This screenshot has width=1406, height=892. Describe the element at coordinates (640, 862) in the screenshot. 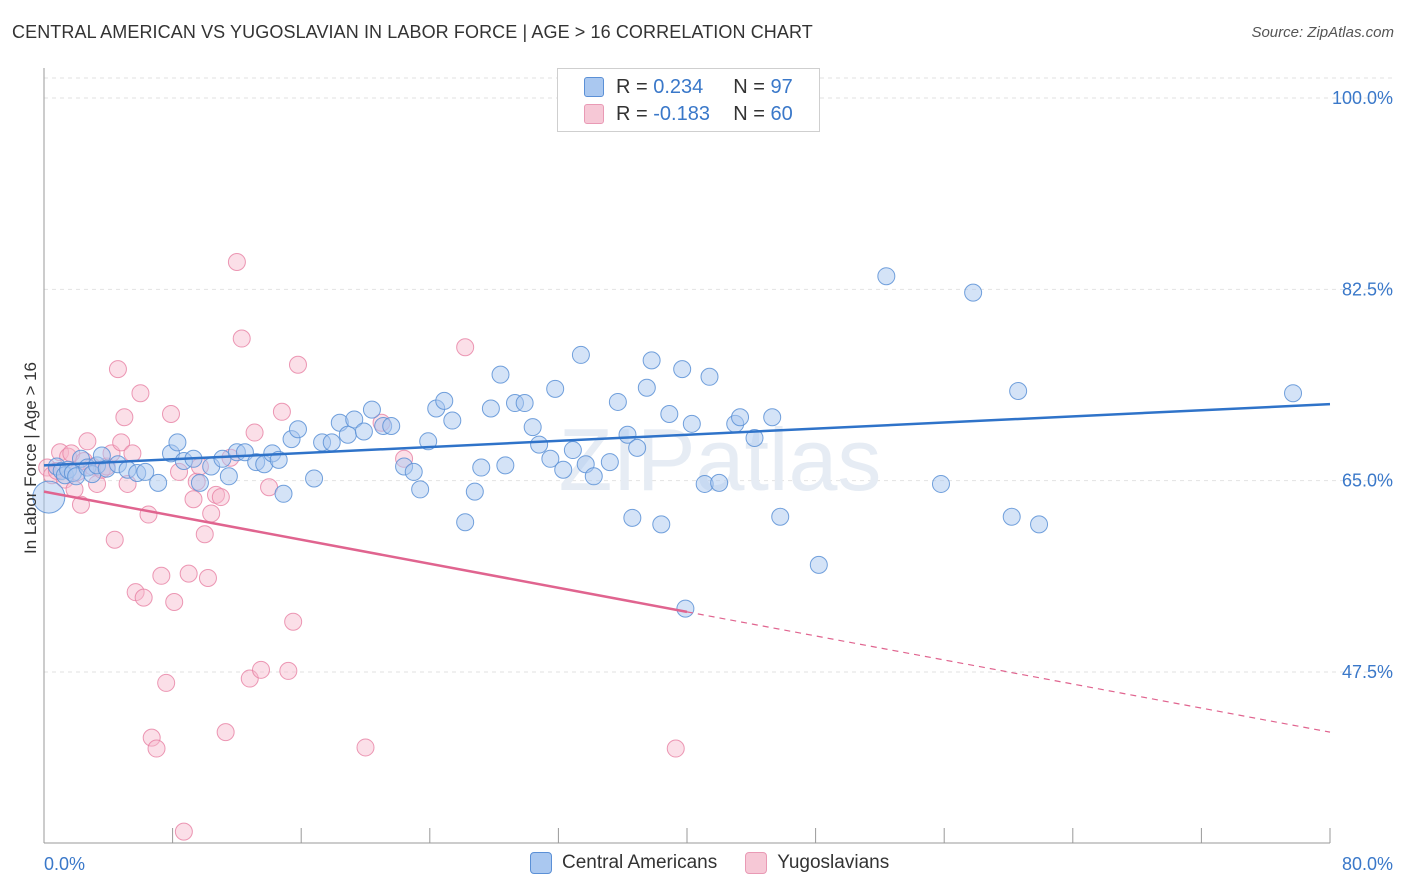

I see `legend-label: Central Americans` at that location.